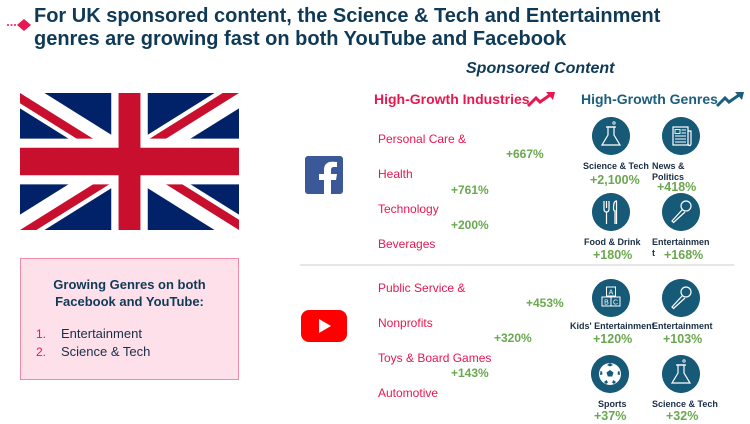  Describe the element at coordinates (681, 136) in the screenshot. I see `newspaper-icon` at that location.